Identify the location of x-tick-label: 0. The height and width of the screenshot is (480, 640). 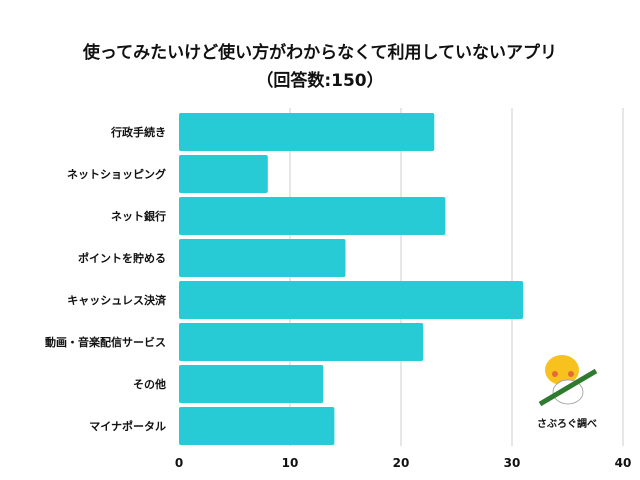
(179, 463).